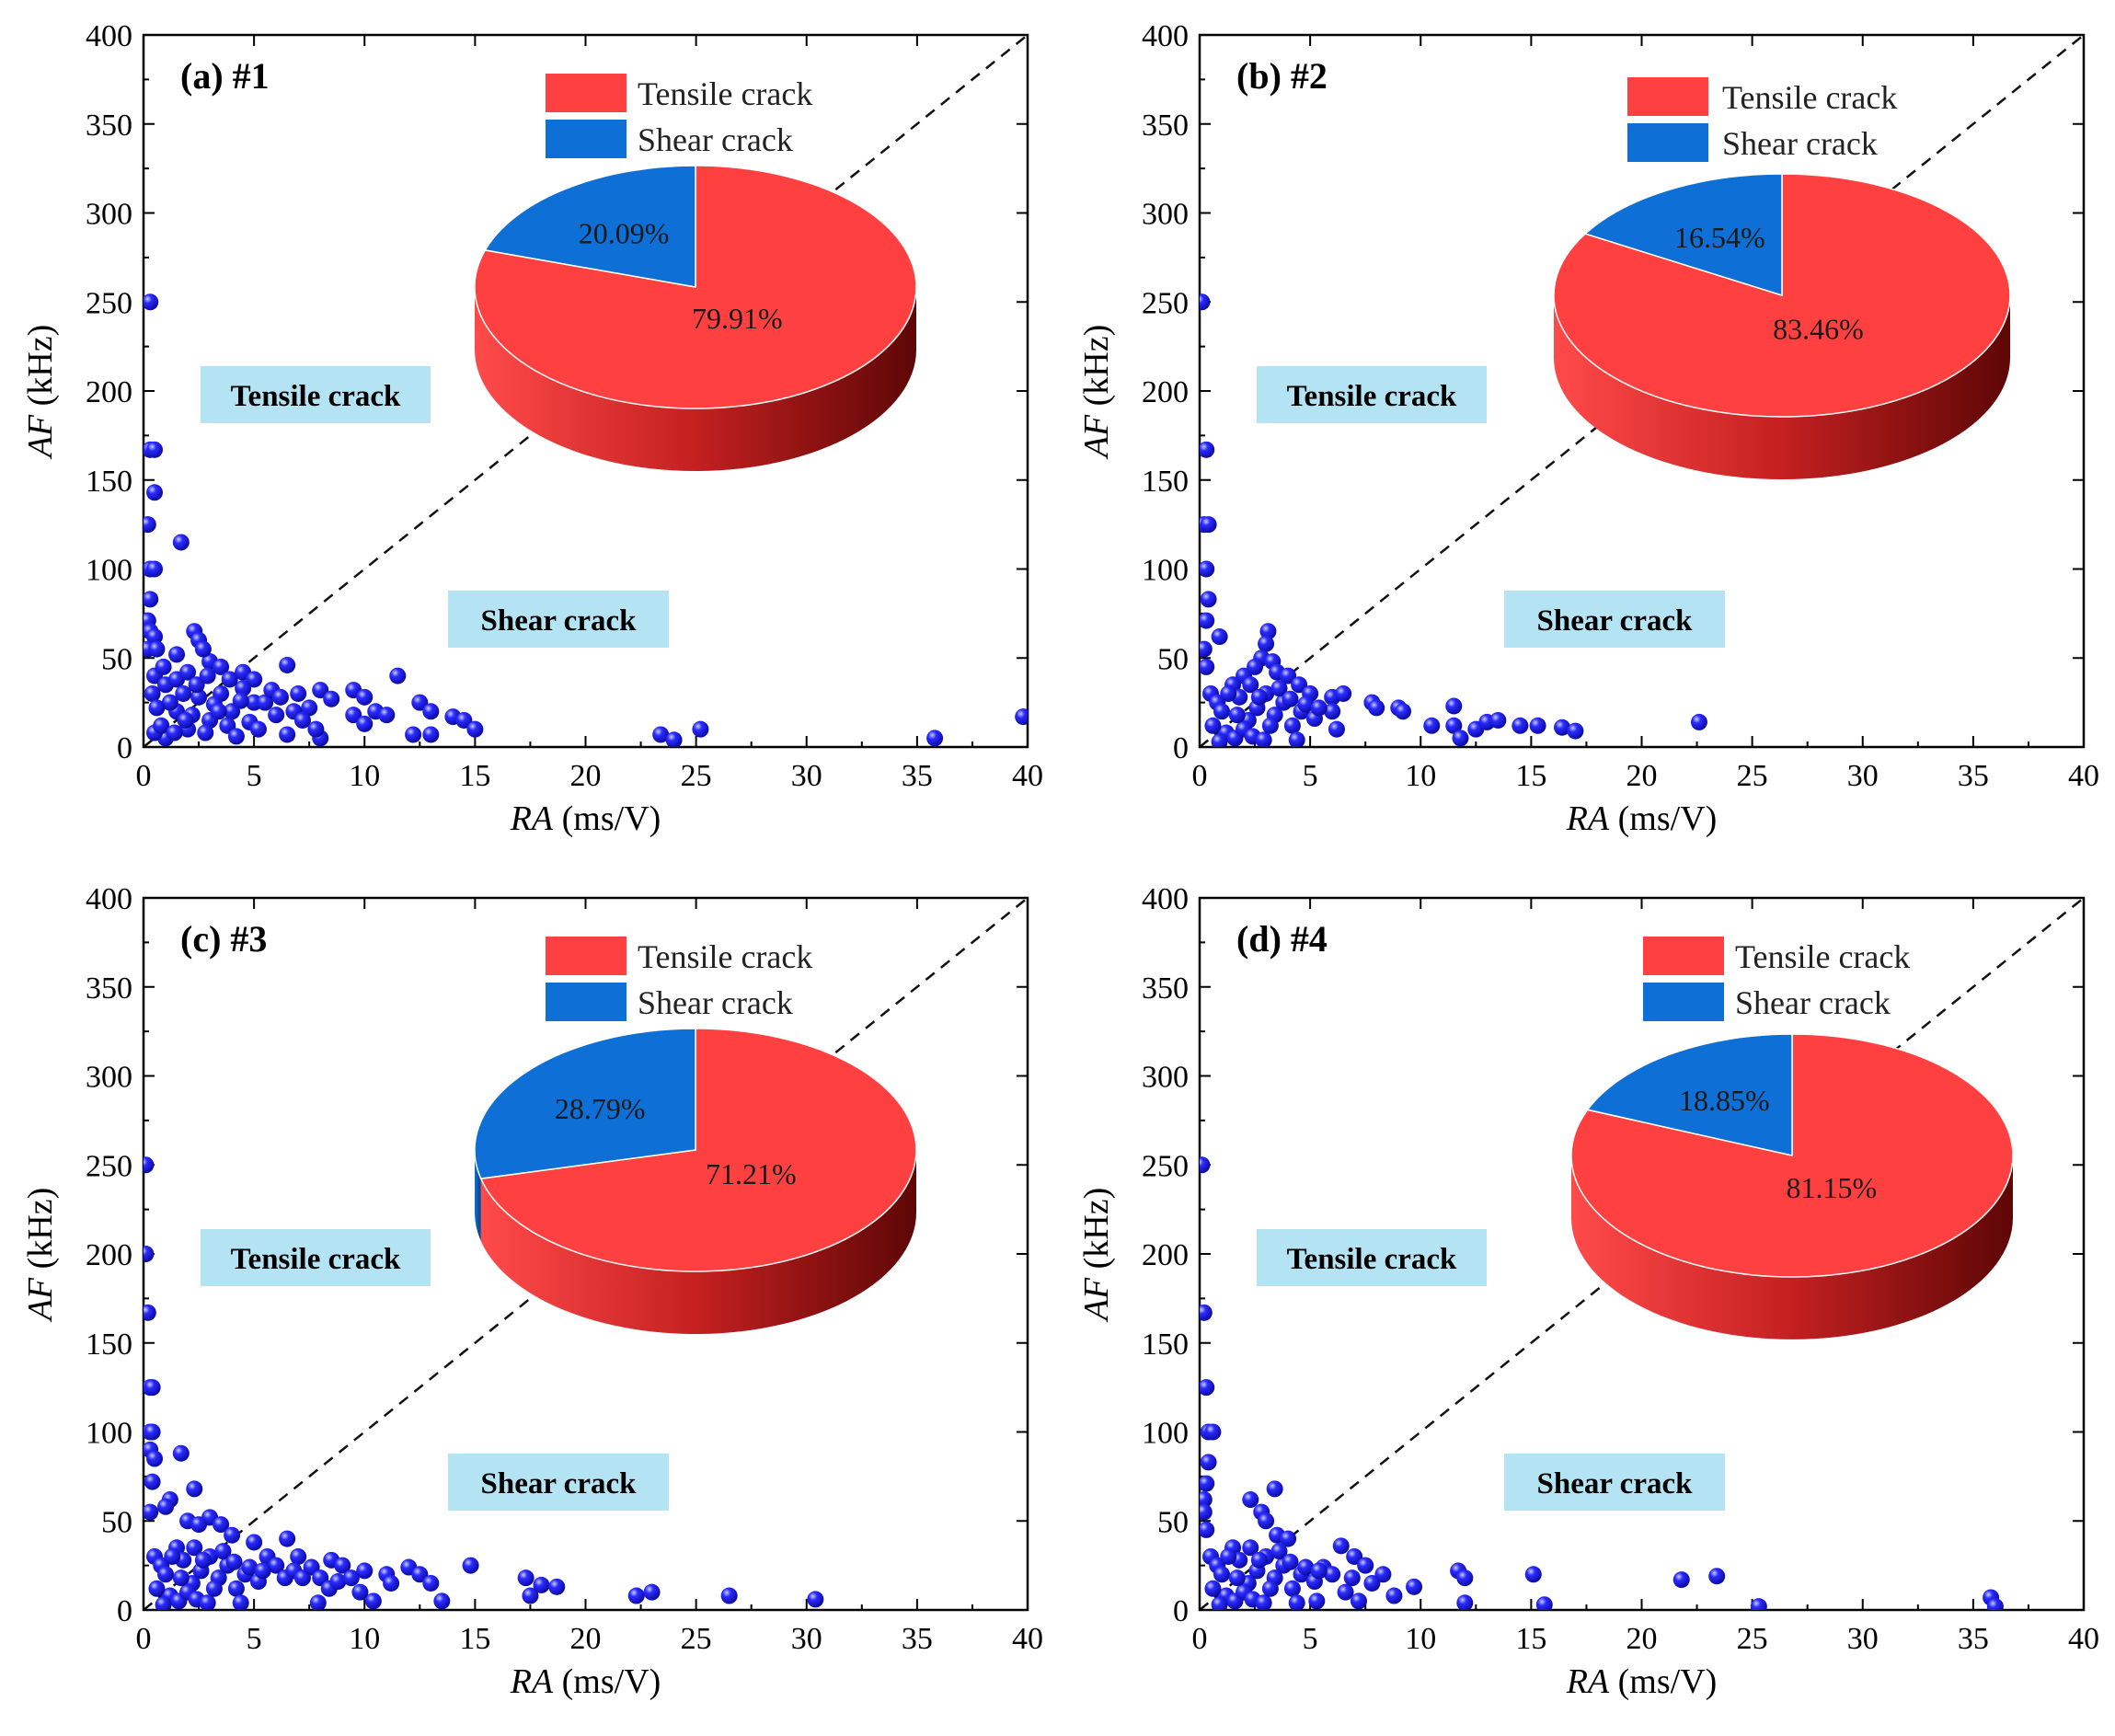  What do you see at coordinates (532, 818) in the screenshot?
I see `x-axis-var: RA` at bounding box center [532, 818].